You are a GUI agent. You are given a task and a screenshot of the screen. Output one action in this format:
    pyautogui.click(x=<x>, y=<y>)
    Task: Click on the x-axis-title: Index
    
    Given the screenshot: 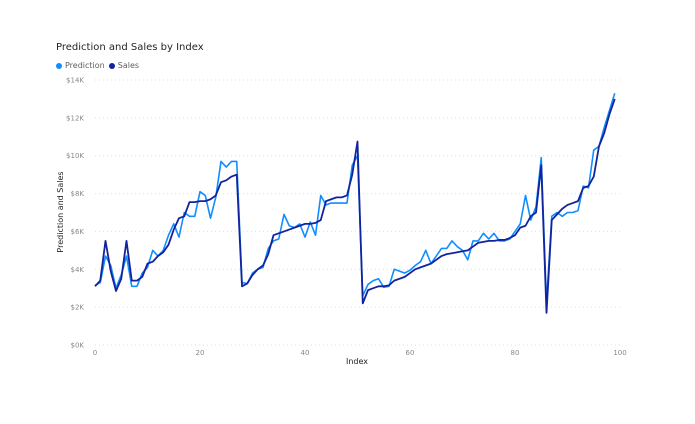 What is the action you would take?
    pyautogui.click(x=357, y=361)
    